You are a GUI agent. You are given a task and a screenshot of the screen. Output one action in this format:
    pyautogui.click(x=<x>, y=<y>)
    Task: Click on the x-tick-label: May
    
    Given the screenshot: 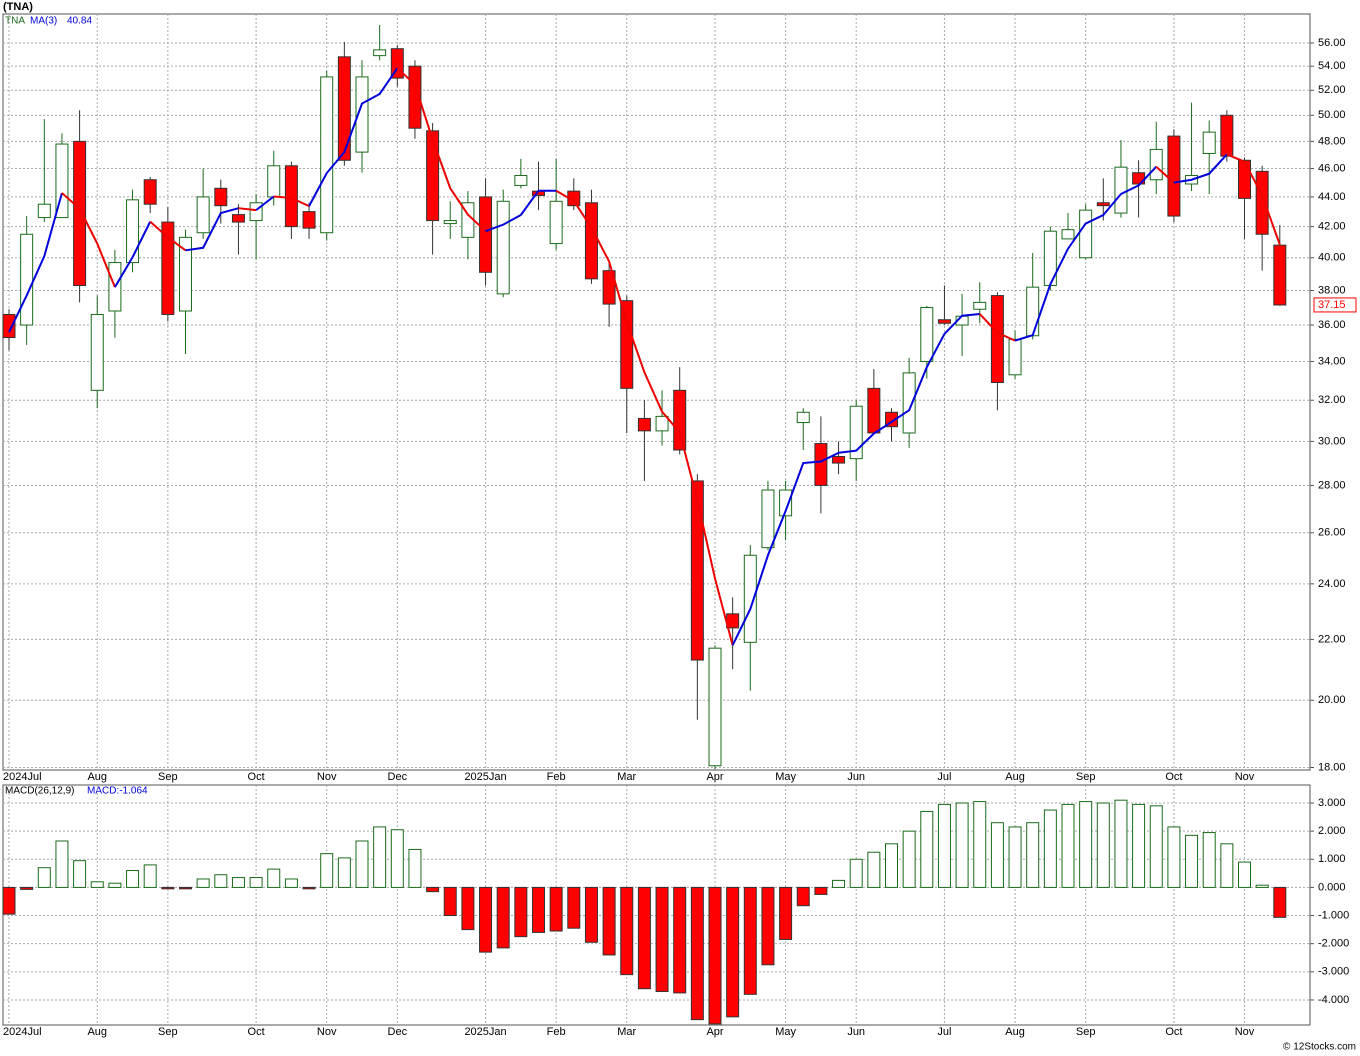 What is the action you would take?
    pyautogui.click(x=785, y=777)
    